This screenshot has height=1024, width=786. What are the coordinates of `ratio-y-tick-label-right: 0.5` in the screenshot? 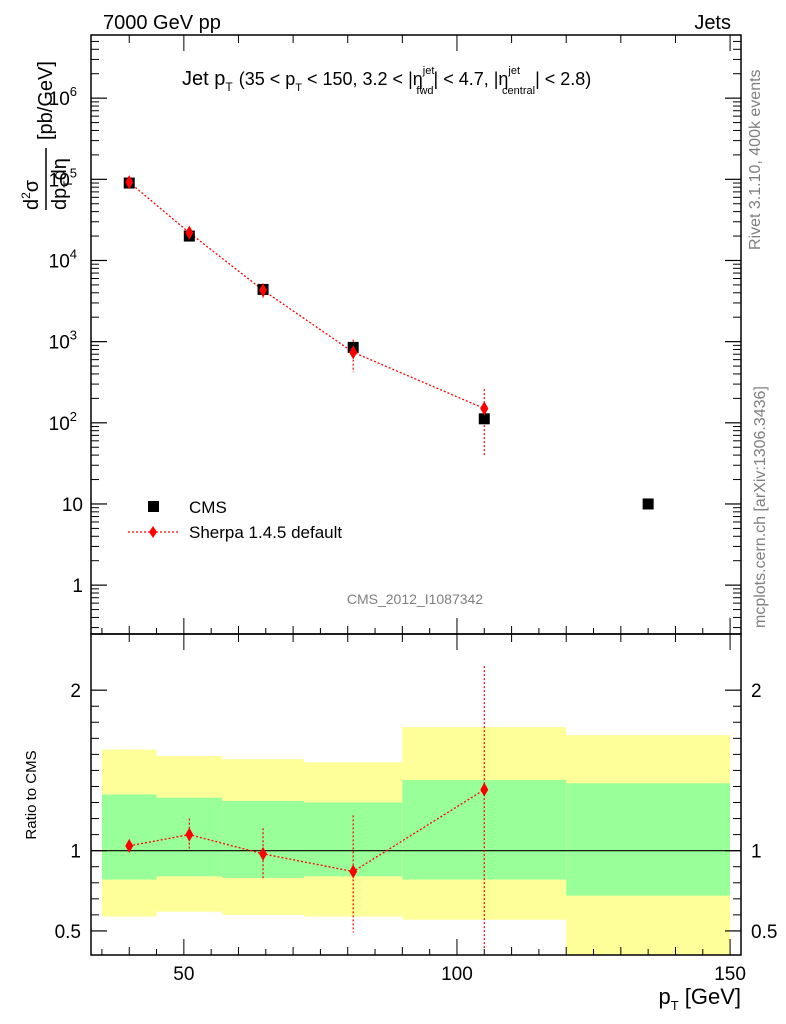 It's located at (764, 932).